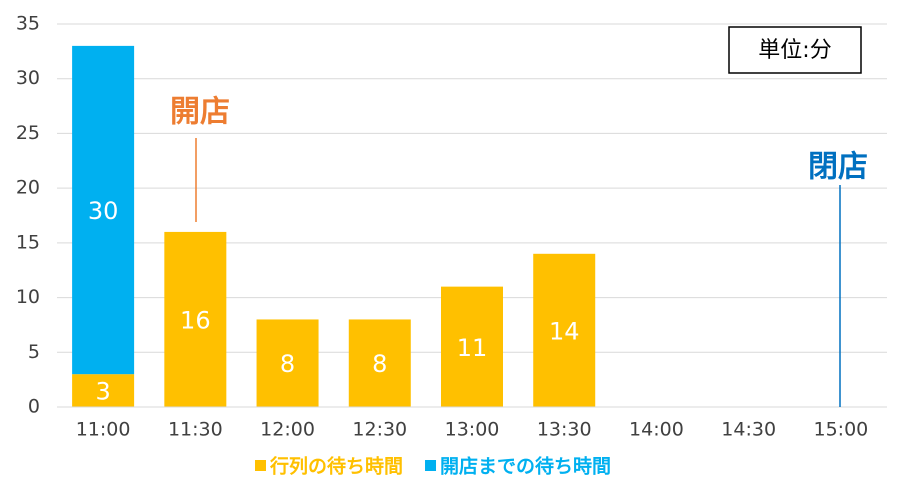  What do you see at coordinates (656, 430) in the screenshot?
I see `x-tick-label: 14:00` at bounding box center [656, 430].